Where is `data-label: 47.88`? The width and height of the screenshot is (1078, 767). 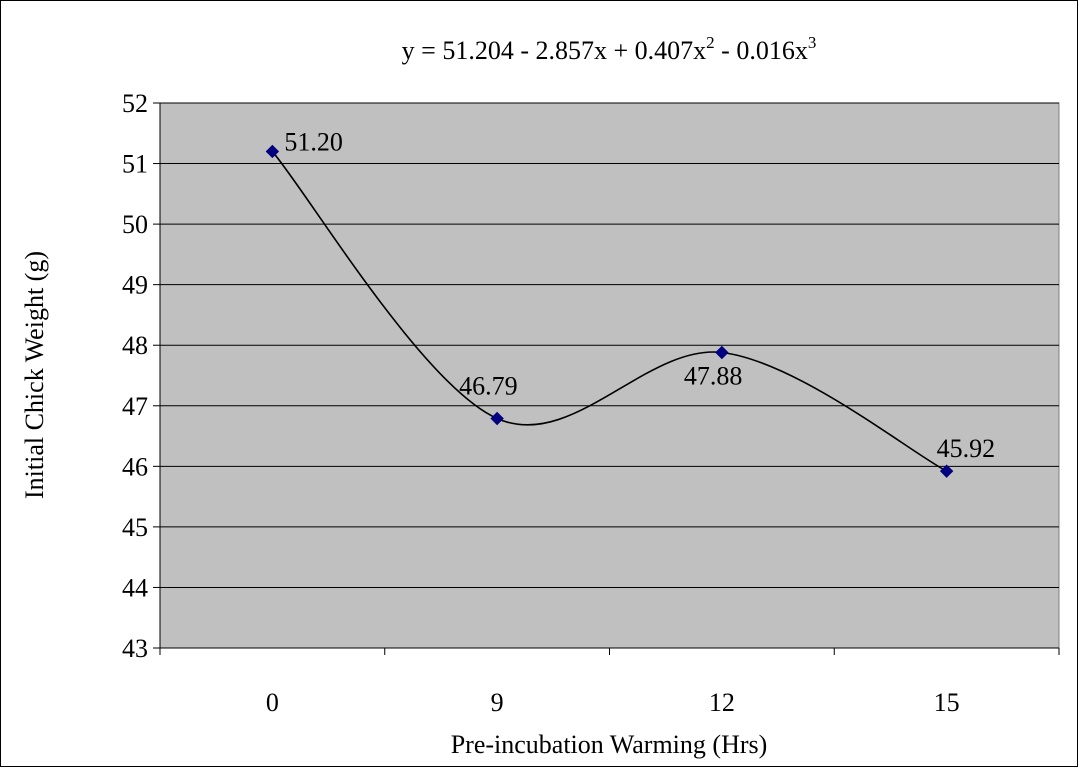
data-label: 47.88 is located at coordinates (713, 375).